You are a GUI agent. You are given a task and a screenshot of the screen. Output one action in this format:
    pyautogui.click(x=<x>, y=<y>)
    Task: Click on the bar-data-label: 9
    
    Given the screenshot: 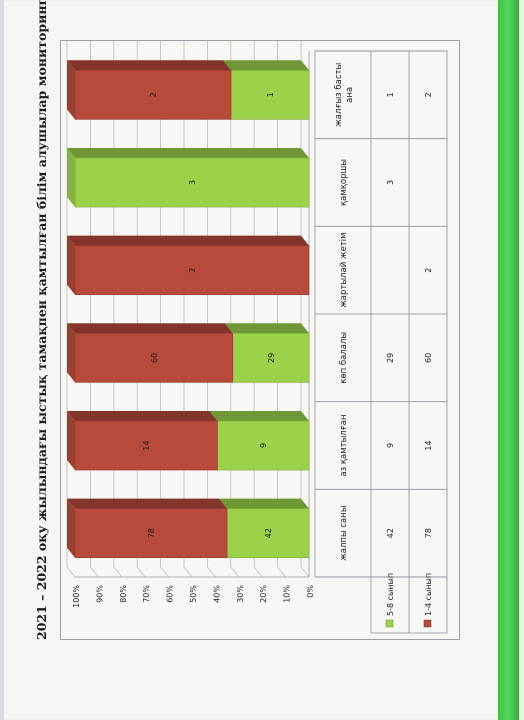 What is the action you would take?
    pyautogui.click(x=263, y=445)
    